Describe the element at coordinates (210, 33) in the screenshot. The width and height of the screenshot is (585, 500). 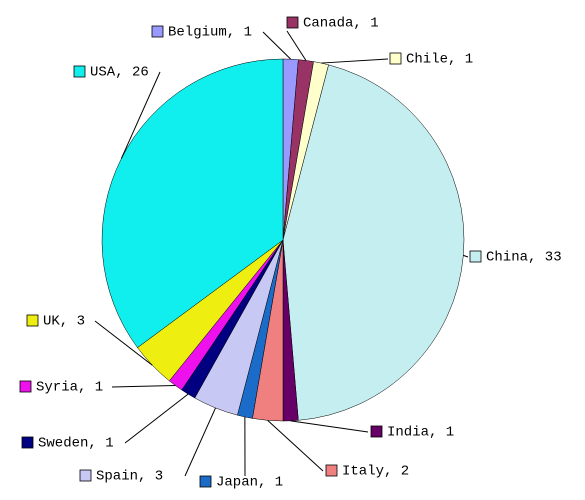
I see `data-label: Belgium, 1` at that location.